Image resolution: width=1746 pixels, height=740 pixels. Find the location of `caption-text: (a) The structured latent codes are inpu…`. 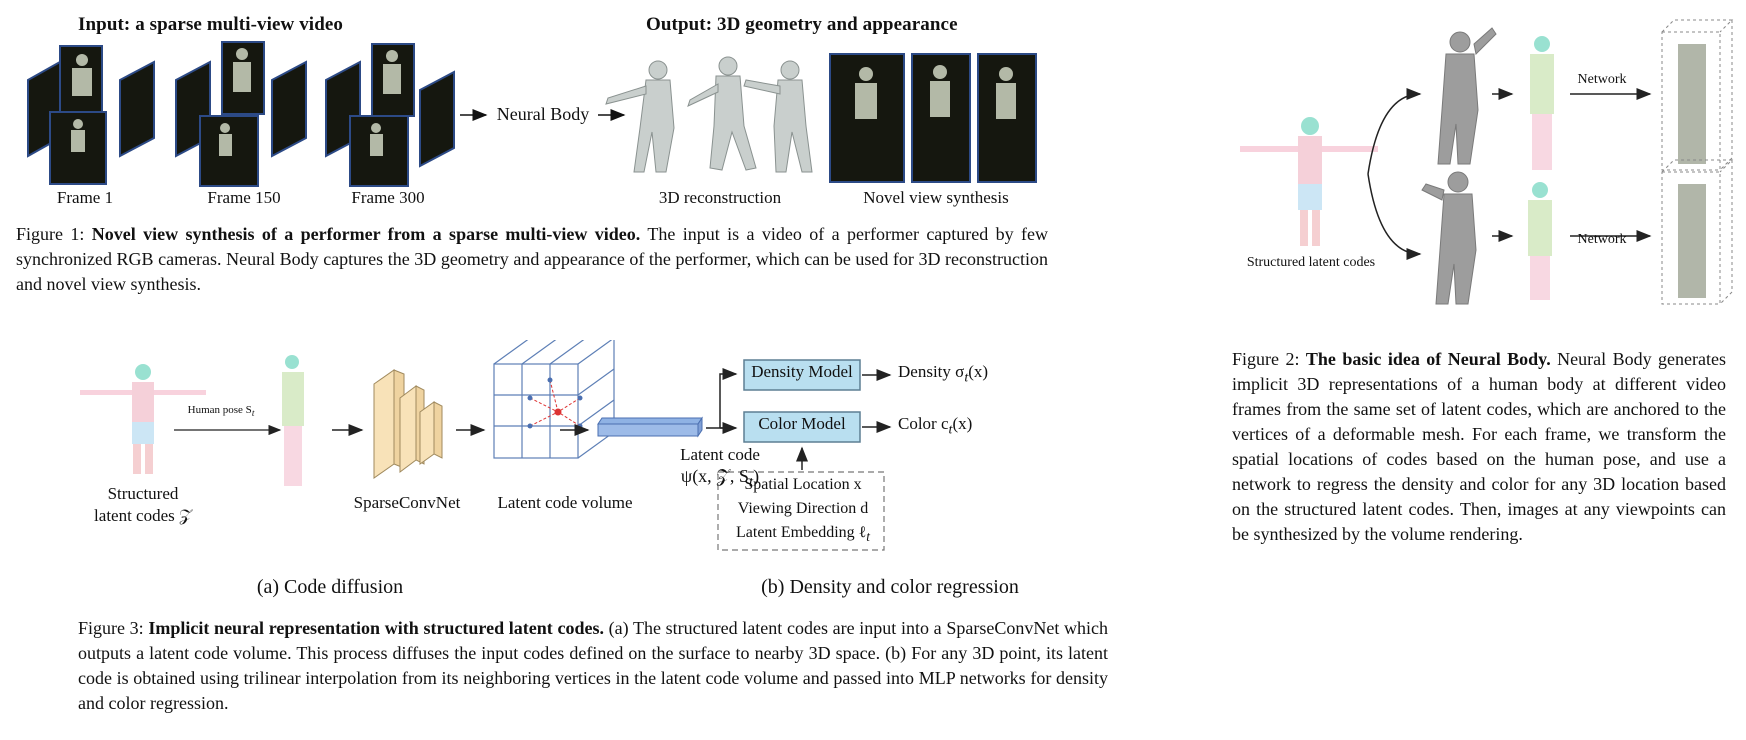

caption-text: (a) The structured latent codes are inpu… is located at coordinates (593, 665).